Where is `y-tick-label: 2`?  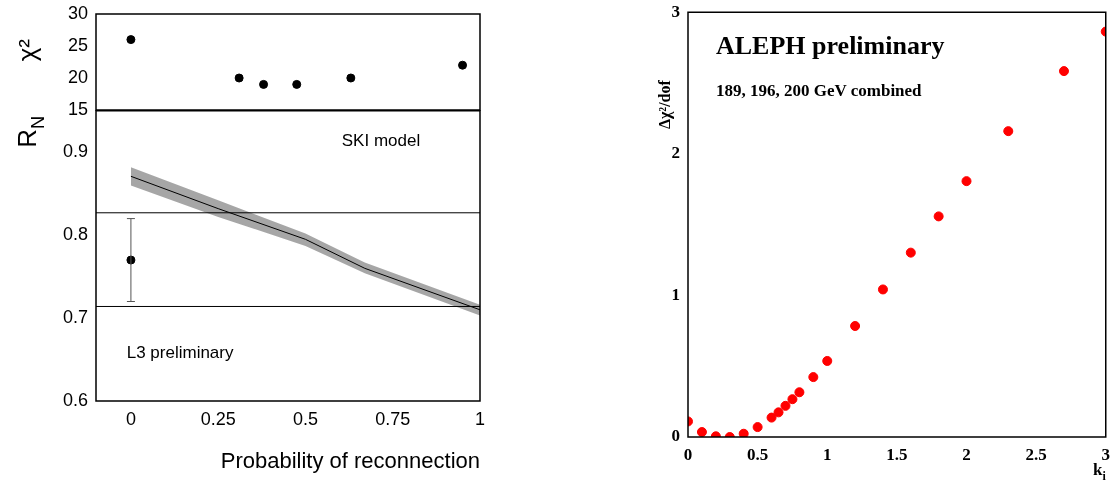 y-tick-label: 2 is located at coordinates (675, 153).